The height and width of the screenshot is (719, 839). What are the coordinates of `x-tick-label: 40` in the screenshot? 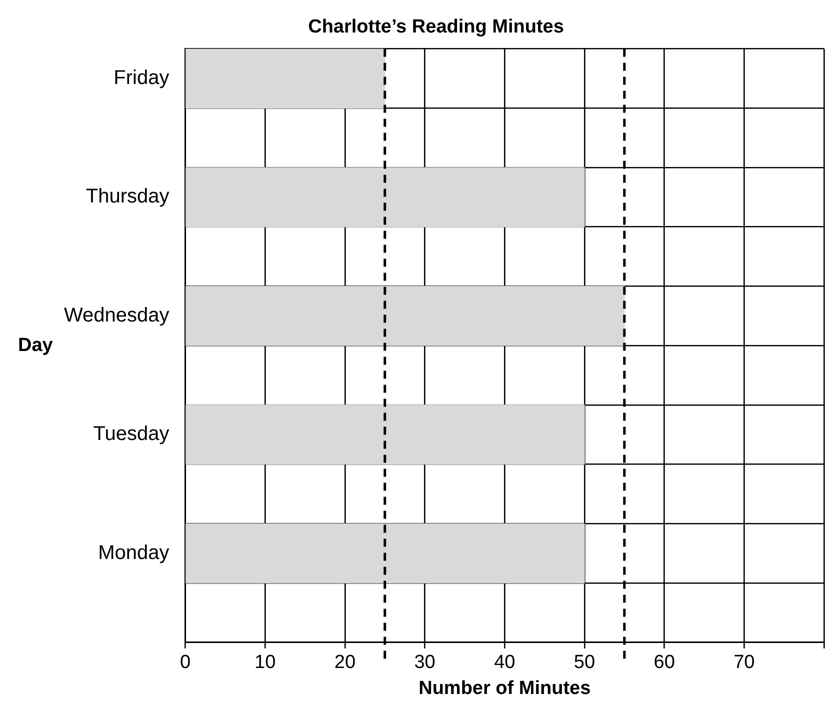 It's located at (505, 663).